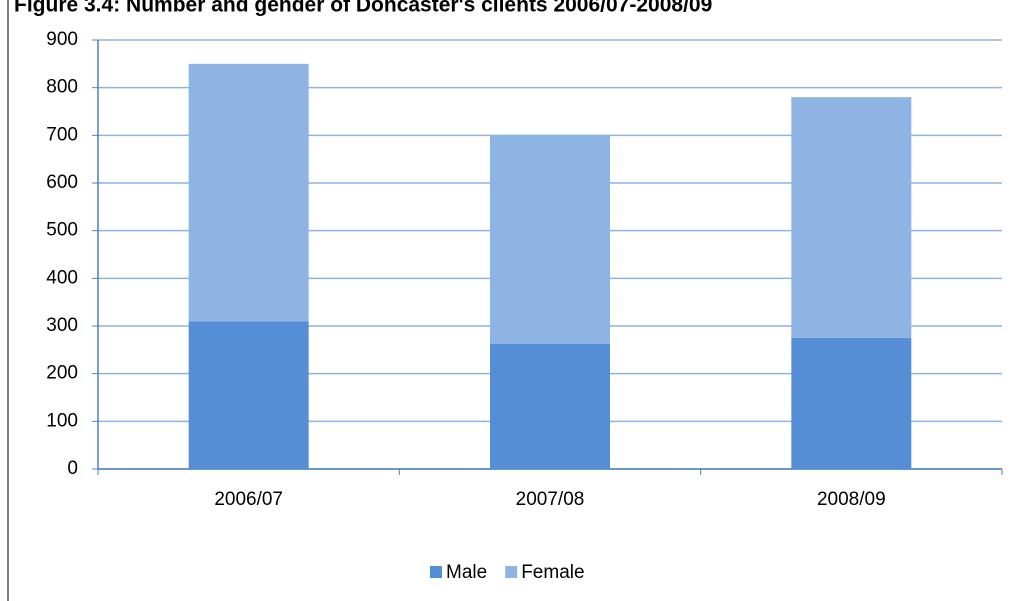  I want to click on legend-label: Male, so click(466, 572).